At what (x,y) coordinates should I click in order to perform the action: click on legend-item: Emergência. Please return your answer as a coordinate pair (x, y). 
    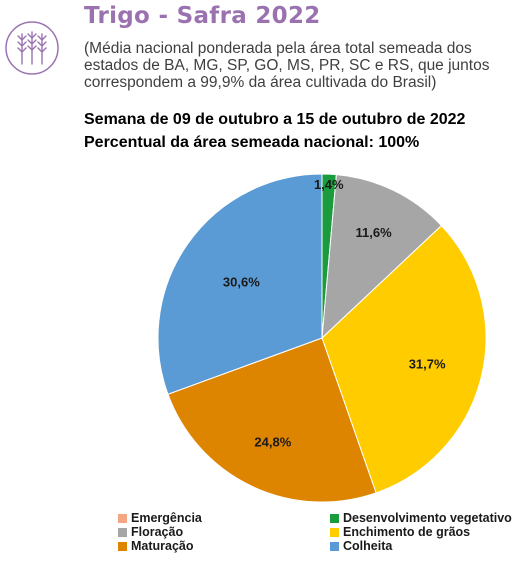
    Looking at the image, I should click on (224, 518).